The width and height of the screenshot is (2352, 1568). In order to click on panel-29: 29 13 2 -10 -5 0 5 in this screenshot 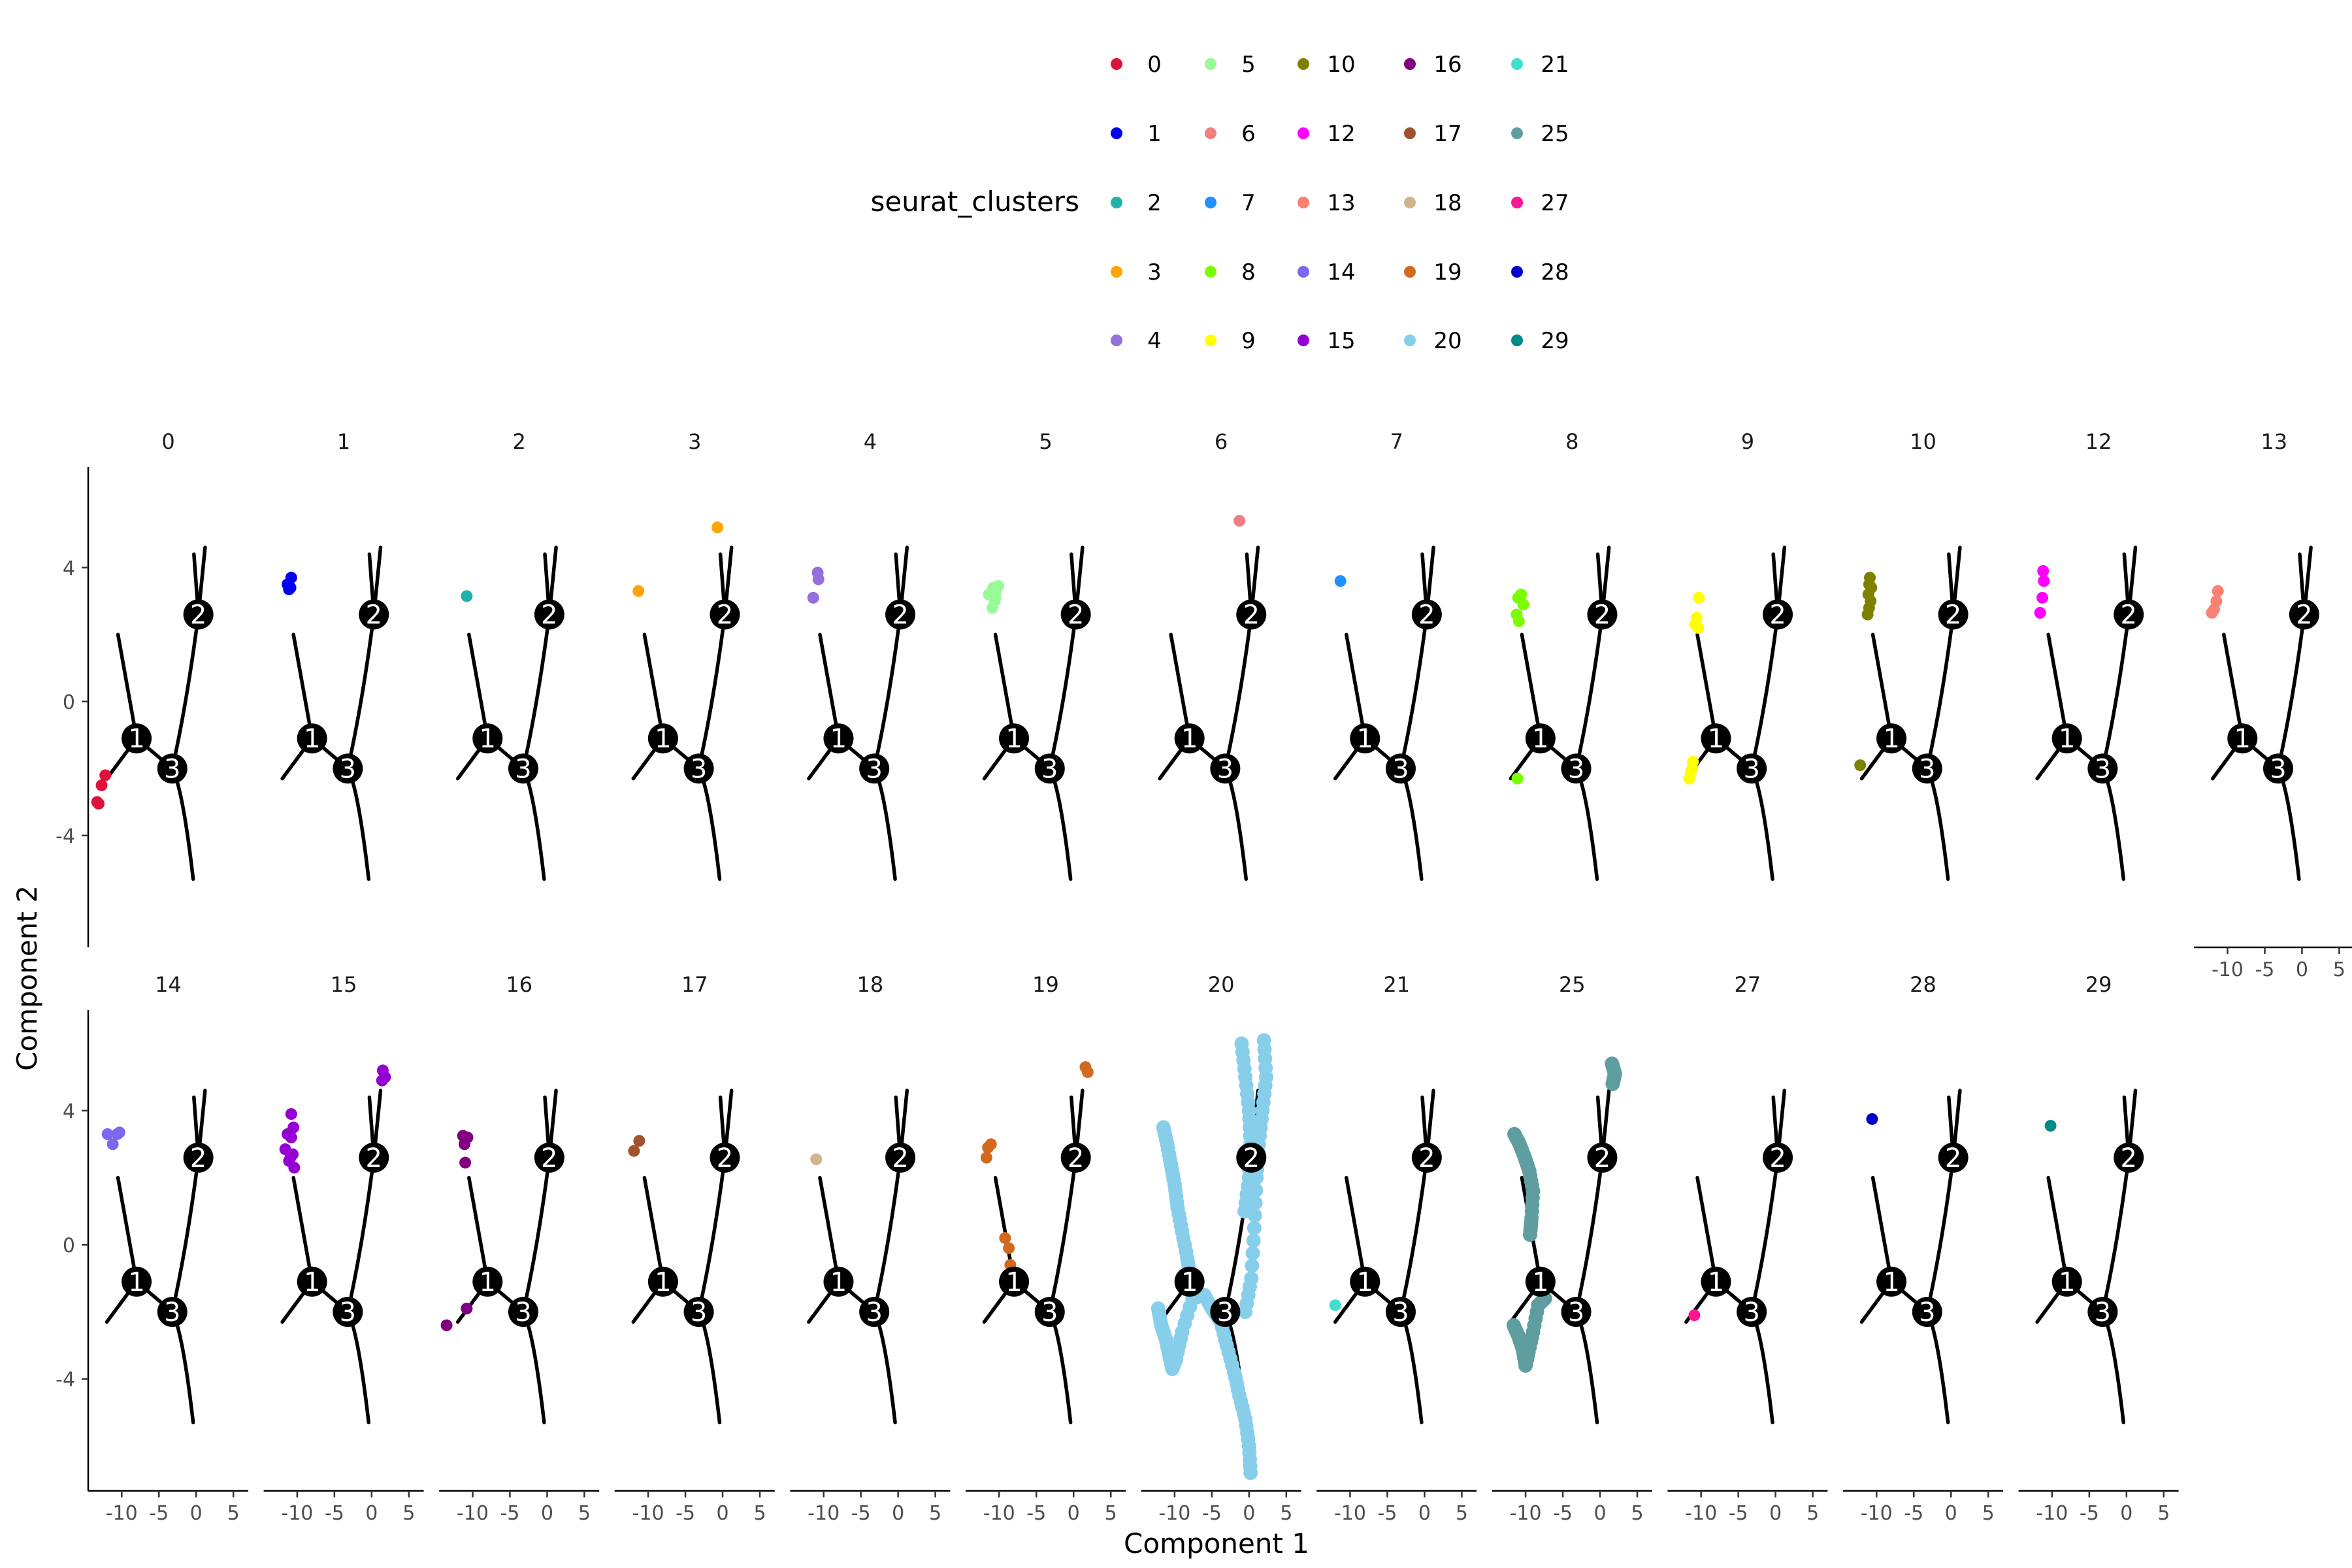, I will do `click(2098, 1248)`.